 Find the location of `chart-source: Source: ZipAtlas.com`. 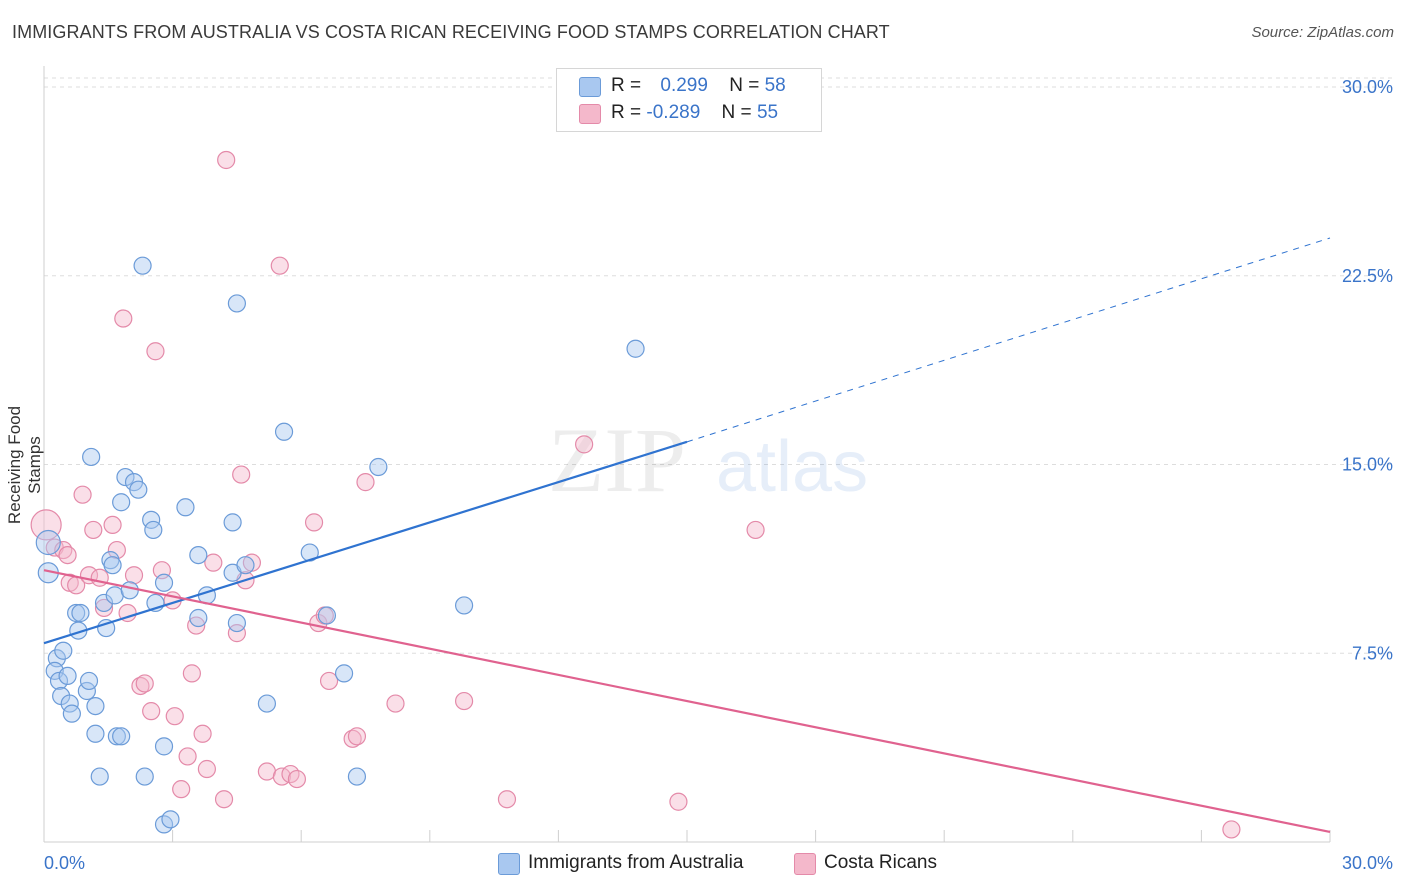

chart-source: Source: ZipAtlas.com is located at coordinates (1322, 32).